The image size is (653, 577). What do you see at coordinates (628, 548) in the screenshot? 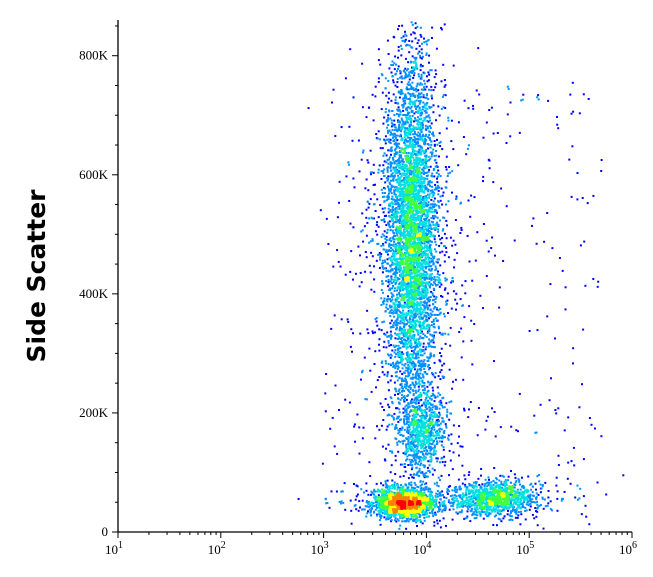
I see `x-tick-label: 106` at bounding box center [628, 548].